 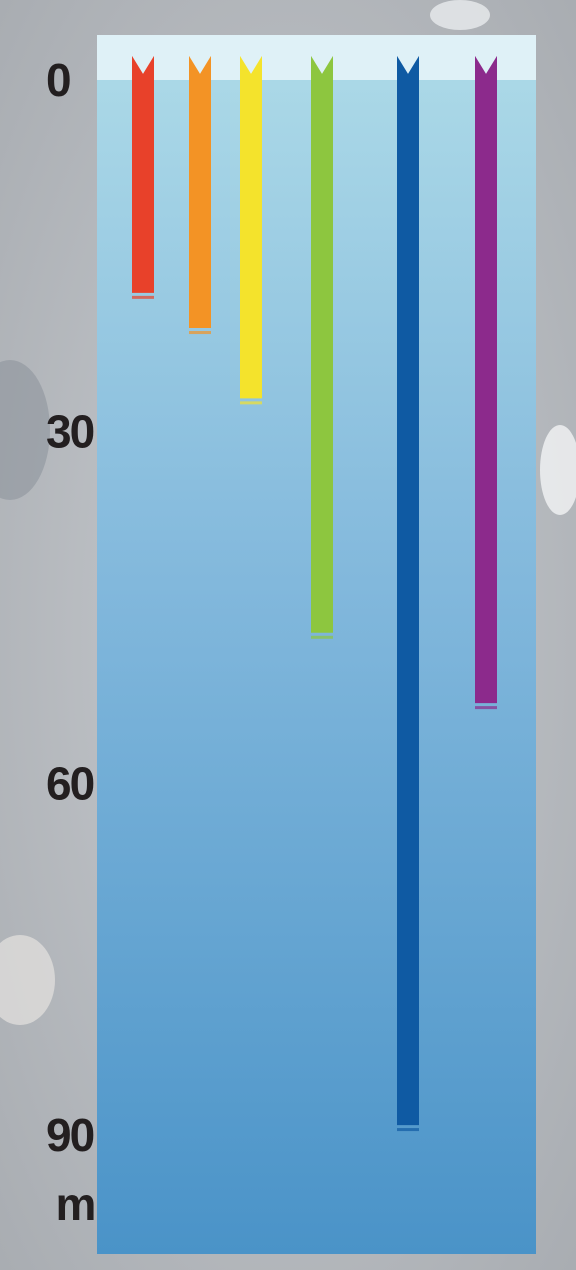 What do you see at coordinates (58, 80) in the screenshot?
I see `y-tick-label: 0` at bounding box center [58, 80].